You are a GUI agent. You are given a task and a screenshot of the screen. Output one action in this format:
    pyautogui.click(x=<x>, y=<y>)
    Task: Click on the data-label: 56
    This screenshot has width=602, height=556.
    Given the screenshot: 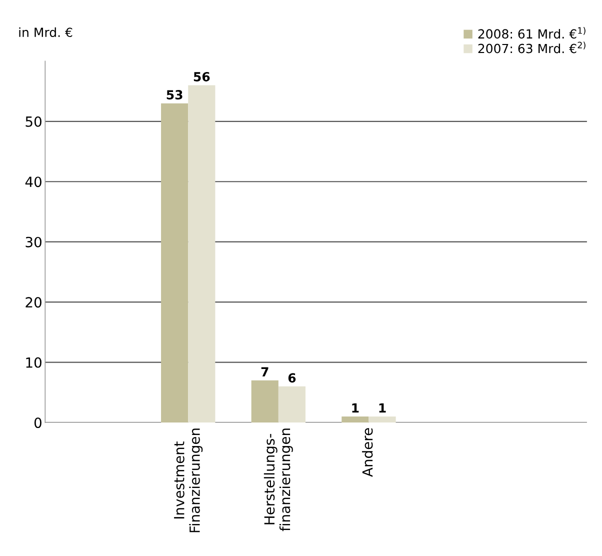 What is the action you would take?
    pyautogui.click(x=202, y=77)
    